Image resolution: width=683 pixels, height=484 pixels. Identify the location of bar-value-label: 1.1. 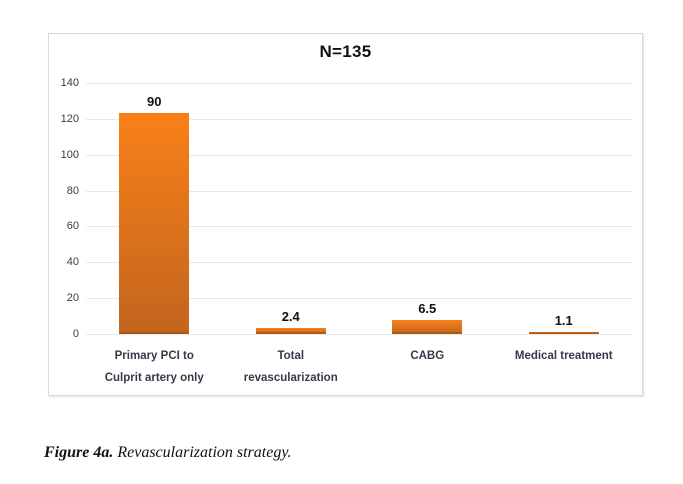
(563, 320).